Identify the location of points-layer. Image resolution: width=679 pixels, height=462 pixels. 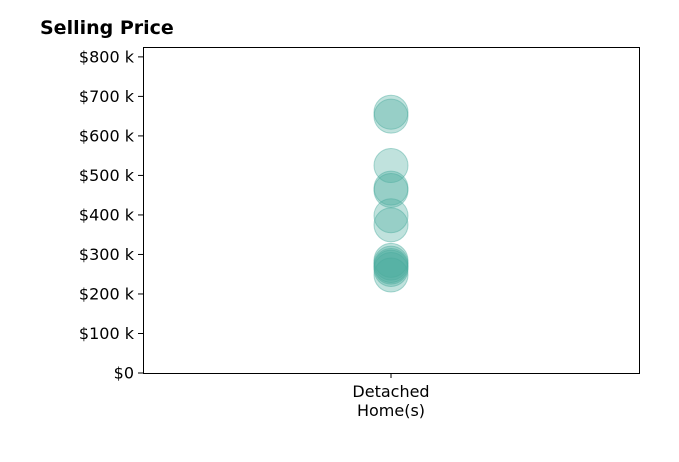
(391, 193).